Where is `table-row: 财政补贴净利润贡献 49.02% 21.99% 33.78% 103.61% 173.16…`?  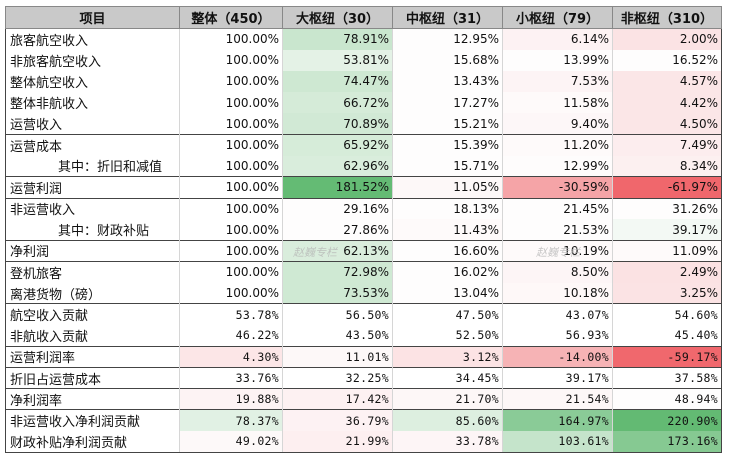
table-row: 财政补贴净利润贡献 49.02% 21.99% 33.78% 103.61% 173.16… is located at coordinates (363, 442).